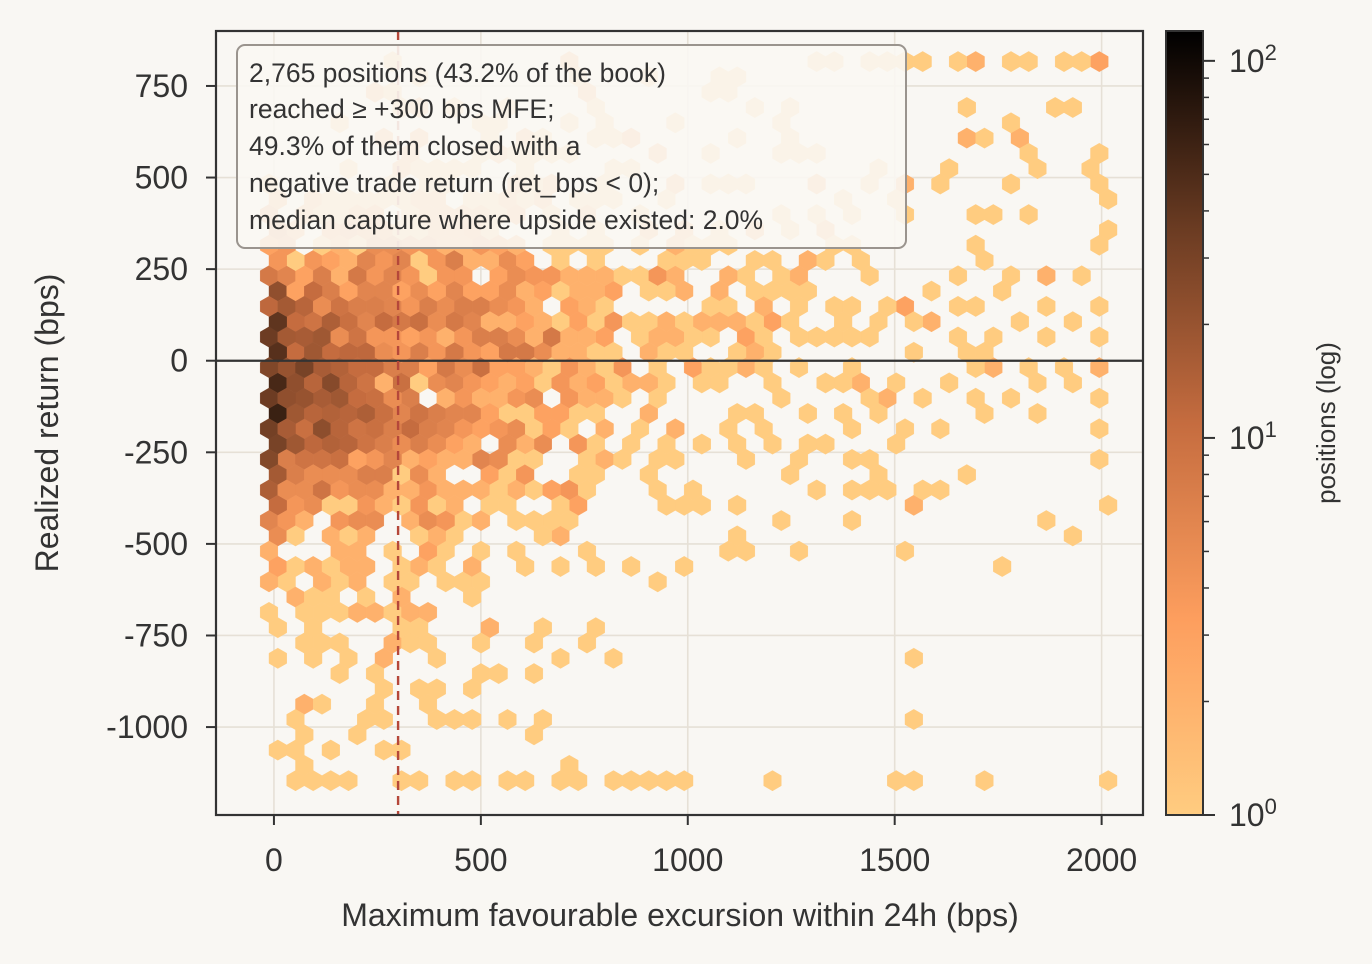 The width and height of the screenshot is (1372, 964). What do you see at coordinates (161, 86) in the screenshot?
I see `y-tick-label: 750` at bounding box center [161, 86].